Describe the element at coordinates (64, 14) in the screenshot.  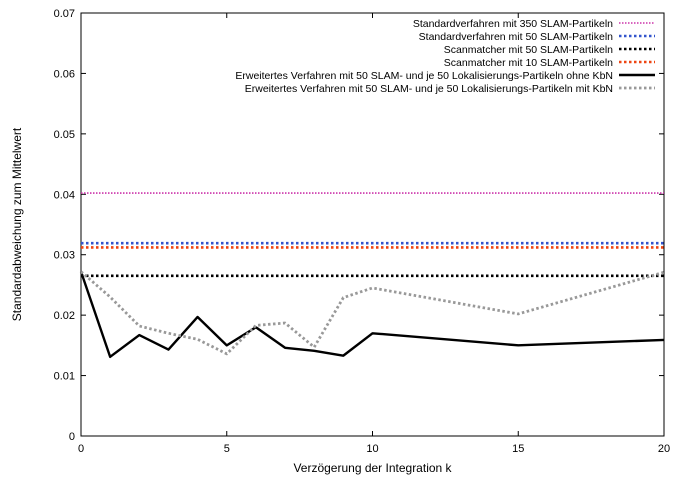
I see `y-tick-label: 0.07` at that location.